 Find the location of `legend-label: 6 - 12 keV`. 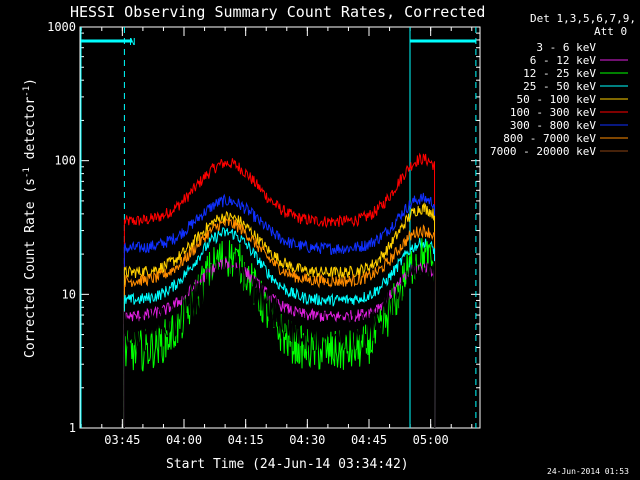

legend-label: 6 - 12 keV is located at coordinates (563, 60).